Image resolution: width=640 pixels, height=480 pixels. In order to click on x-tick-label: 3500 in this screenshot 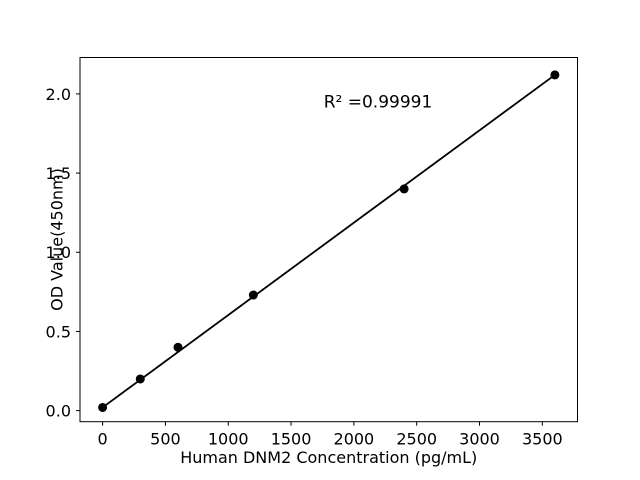, I will do `click(542, 439)`.